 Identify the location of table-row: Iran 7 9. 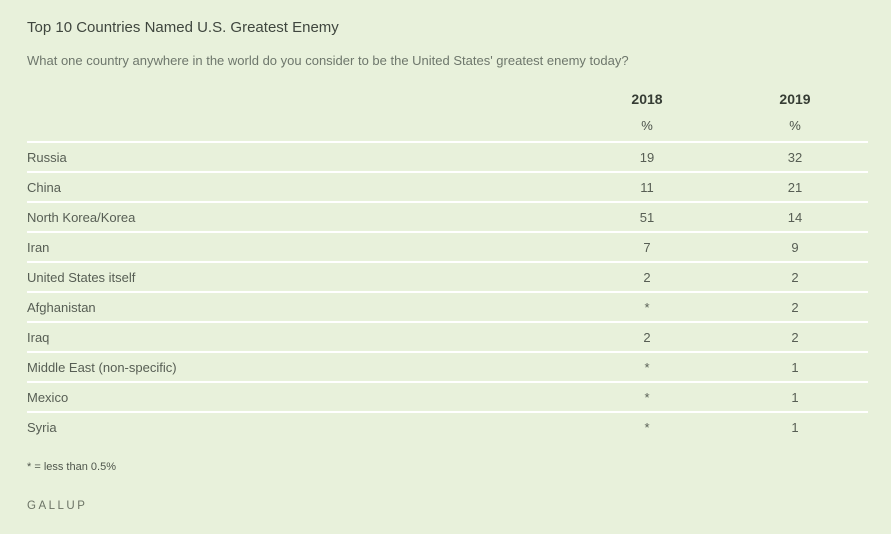
(447, 246).